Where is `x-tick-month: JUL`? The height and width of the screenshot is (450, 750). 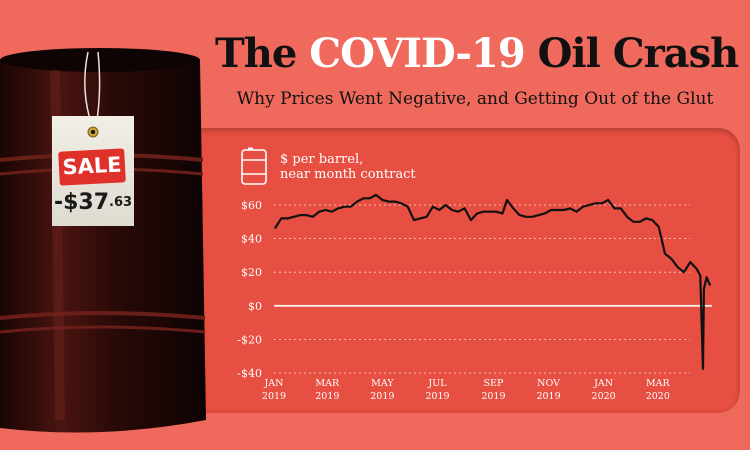
x-tick-month: JUL is located at coordinates (437, 383).